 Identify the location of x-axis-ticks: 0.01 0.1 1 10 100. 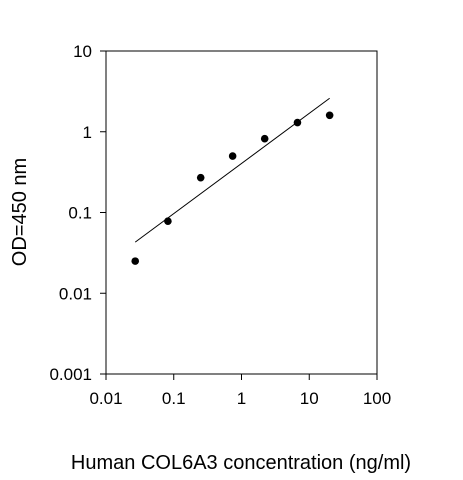
(240, 391).